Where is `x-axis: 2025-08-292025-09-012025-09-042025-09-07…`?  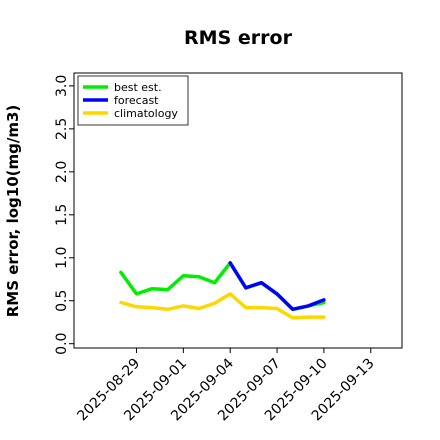
x-axis: 2025-08-292025-09-012025-09-042025-09-07… is located at coordinates (226, 386).